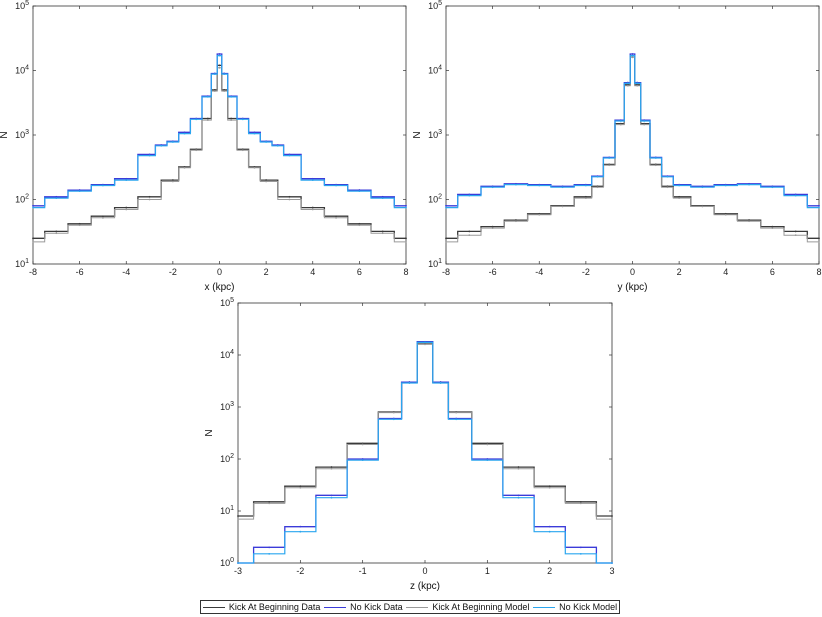 The image size is (822, 617). I want to click on legend-label-kick-at-beginning-data: Kick At Beginning Data, so click(274, 607).